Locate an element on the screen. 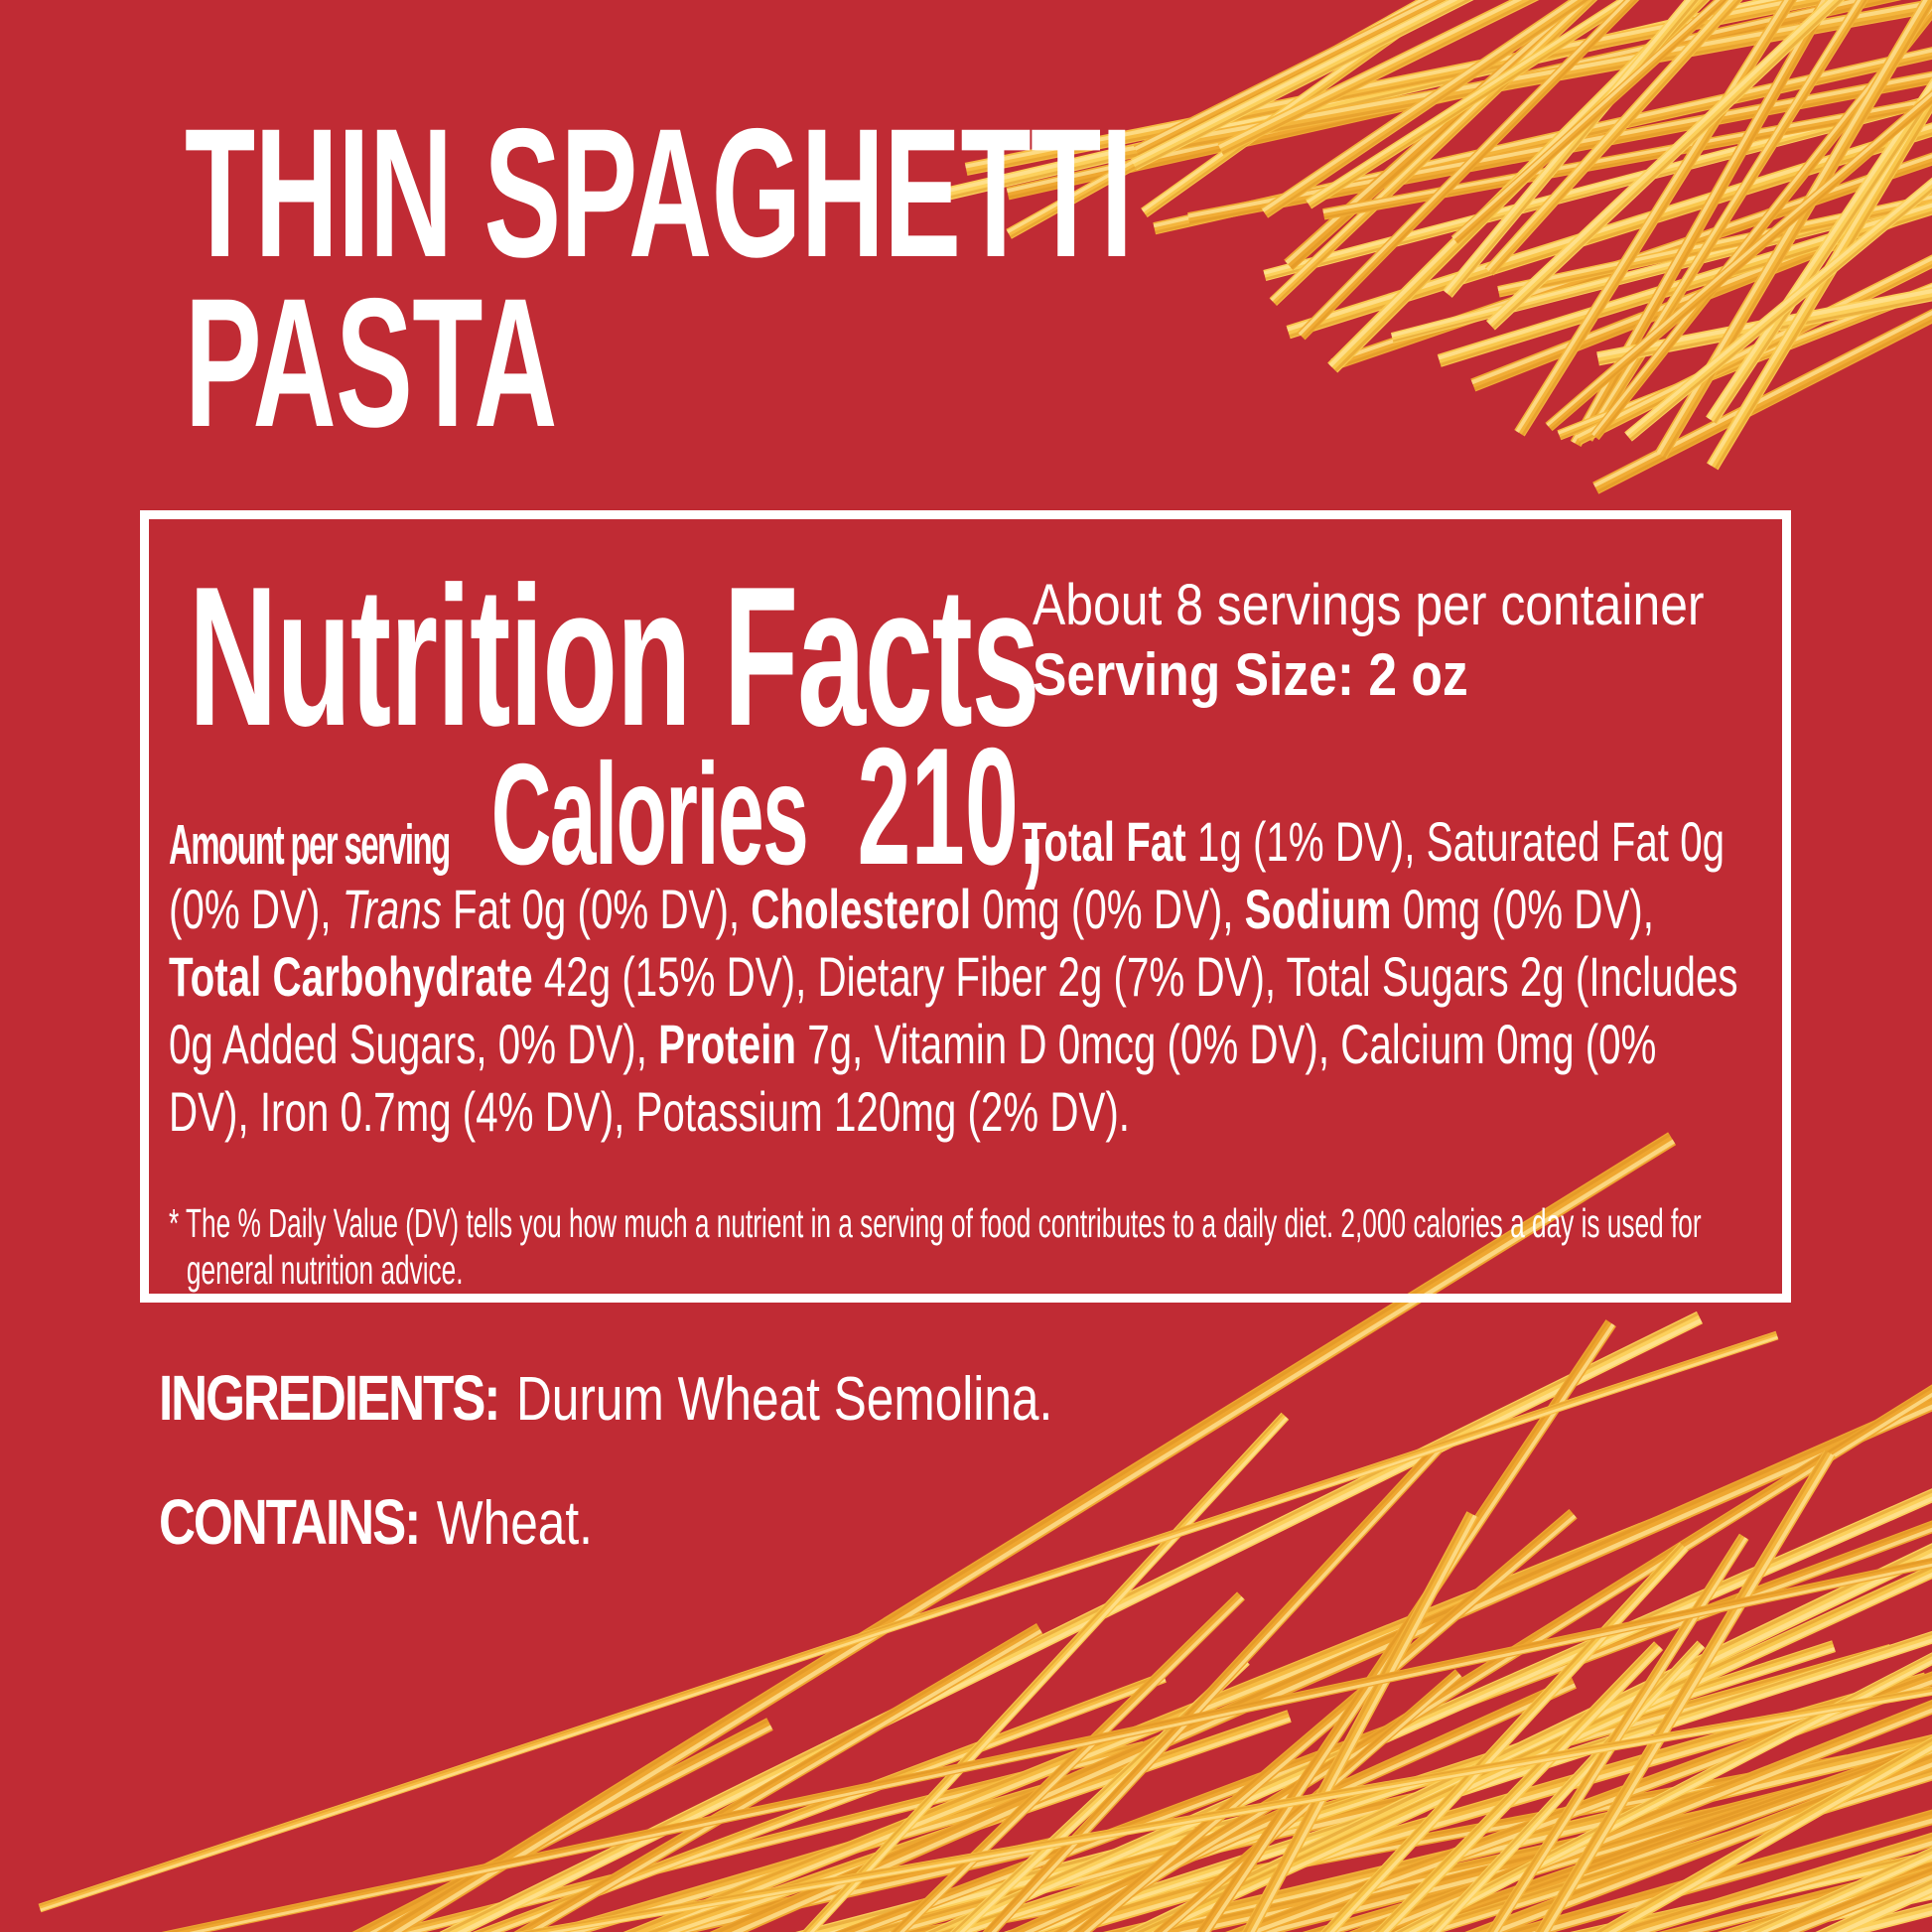 This screenshot has width=1932, height=1932. contains-line: CONTAINS: Wheat. is located at coordinates (376, 1523).